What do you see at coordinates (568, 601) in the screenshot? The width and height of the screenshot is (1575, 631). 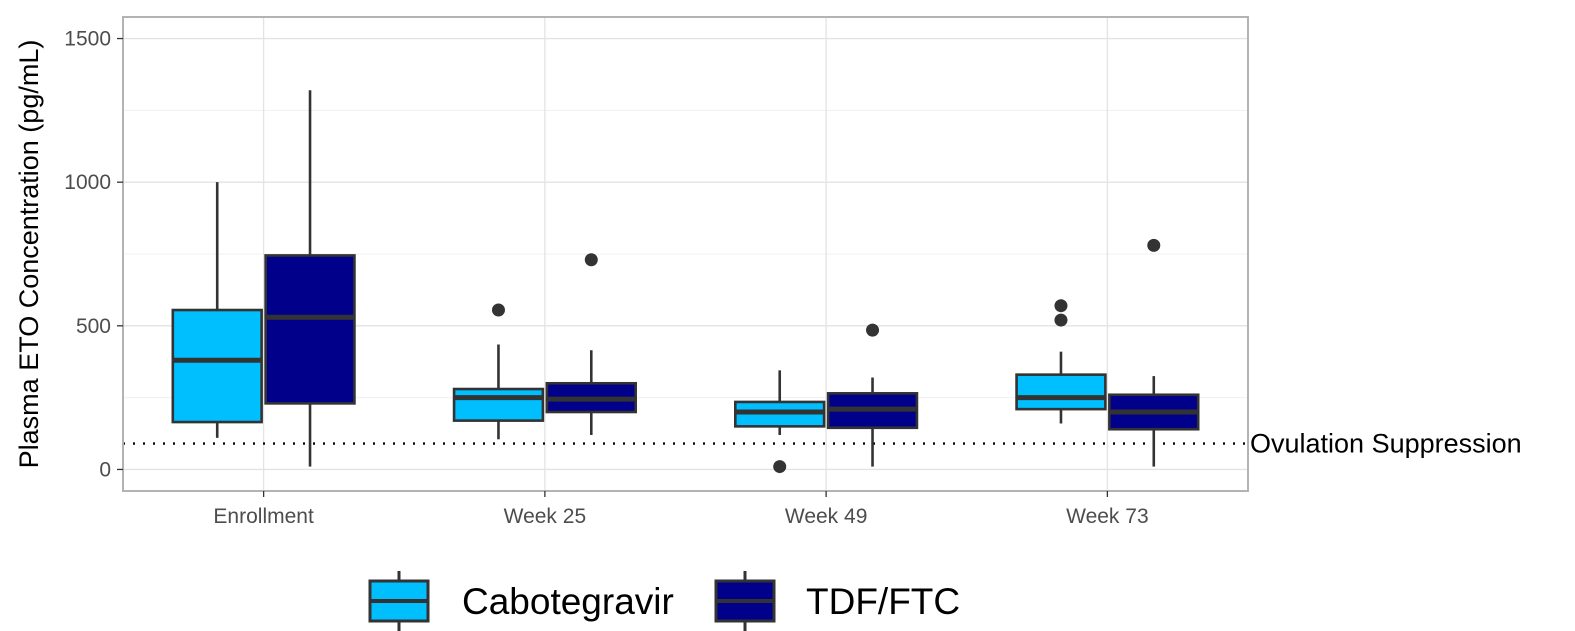 I see `legend-label: Cabotegravir` at bounding box center [568, 601].